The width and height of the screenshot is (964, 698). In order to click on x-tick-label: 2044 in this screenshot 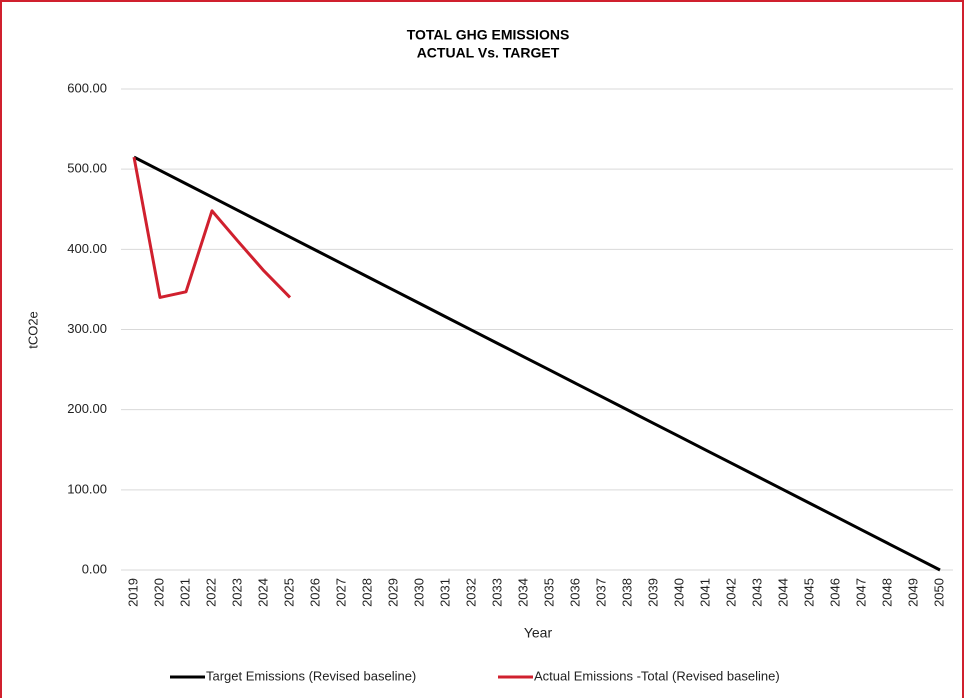, I will do `click(782, 592)`.